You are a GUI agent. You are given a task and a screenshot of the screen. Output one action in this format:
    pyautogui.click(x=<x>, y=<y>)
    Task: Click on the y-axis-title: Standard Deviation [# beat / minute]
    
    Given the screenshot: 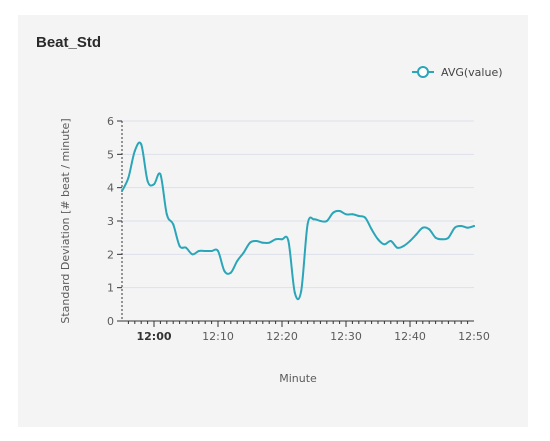 What is the action you would take?
    pyautogui.click(x=65, y=220)
    